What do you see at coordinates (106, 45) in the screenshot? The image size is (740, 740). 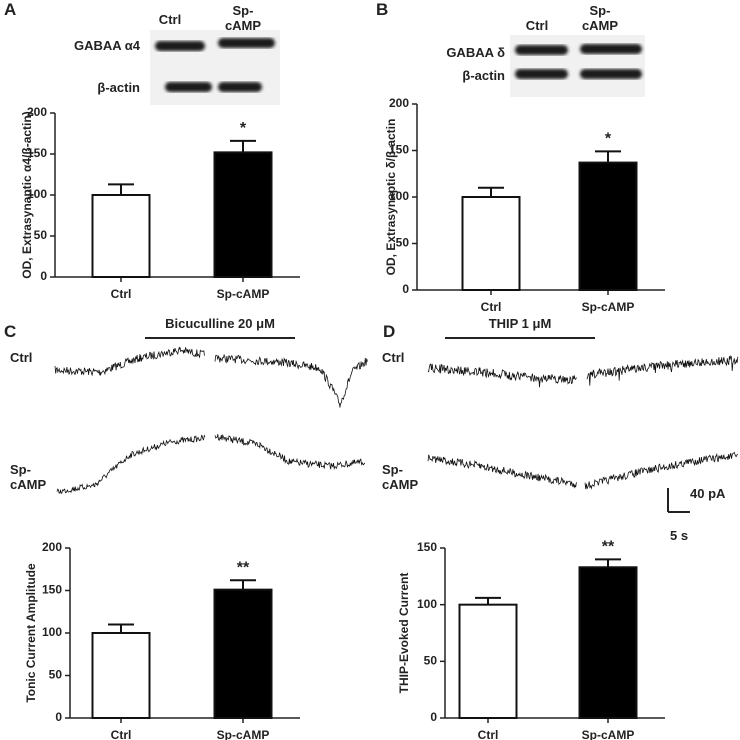 I see `blot-row-label: GABAA α4` at bounding box center [106, 45].